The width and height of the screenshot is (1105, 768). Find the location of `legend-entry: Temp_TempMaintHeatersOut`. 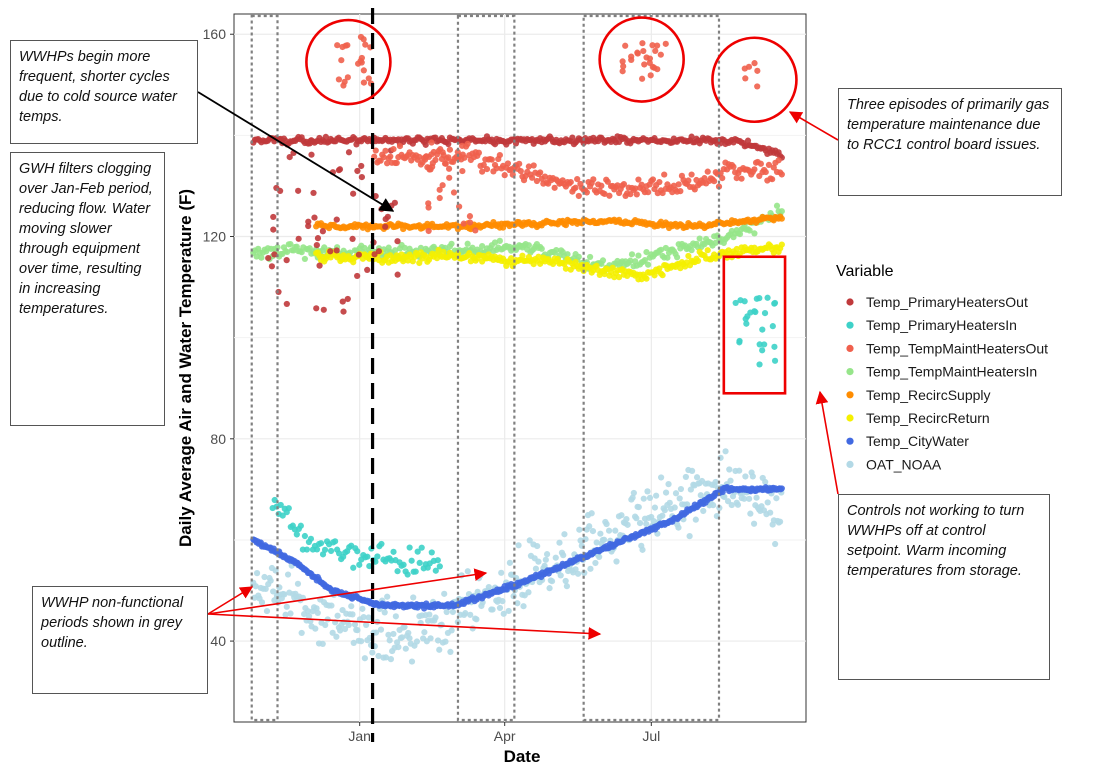

legend-entry: Temp_TempMaintHeatersOut is located at coordinates (957, 348).